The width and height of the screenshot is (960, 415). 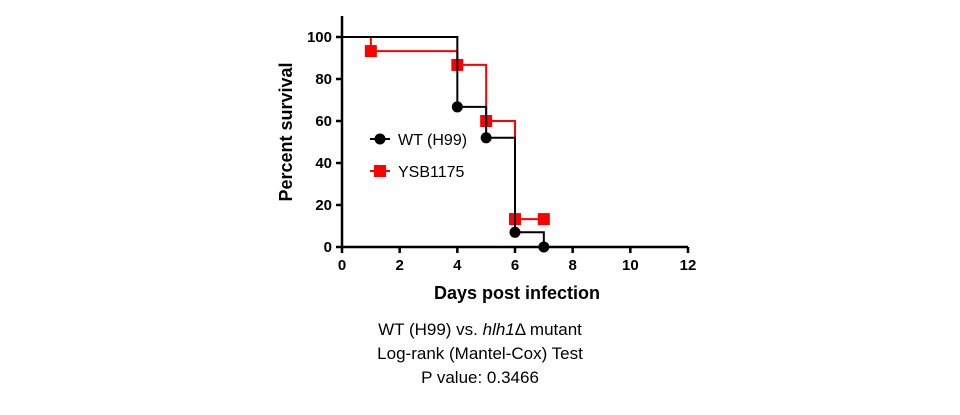 I want to click on caption-p-value: P value: 0.3466, so click(x=480, y=377).